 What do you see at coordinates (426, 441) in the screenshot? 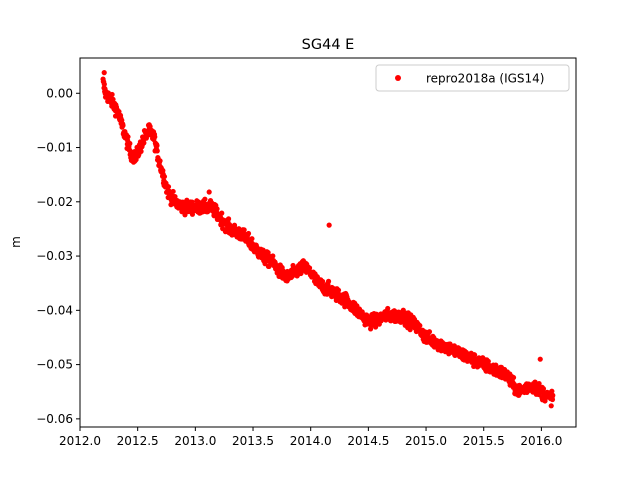
I see `x-tick-label: 2015.0` at bounding box center [426, 441].